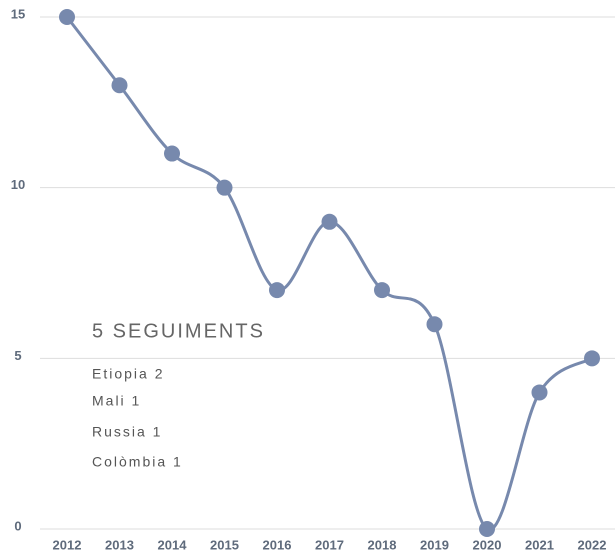 This screenshot has height=555, width=615. Describe the element at coordinates (487, 544) in the screenshot. I see `x-tick-label: 2020` at that location.